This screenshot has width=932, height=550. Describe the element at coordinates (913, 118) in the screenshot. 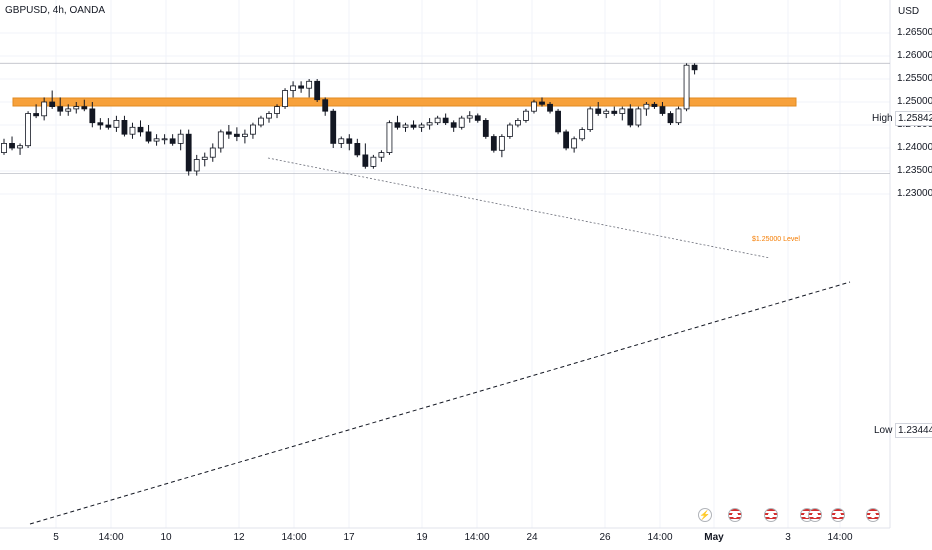

I see `high-value: 1.25842` at that location.